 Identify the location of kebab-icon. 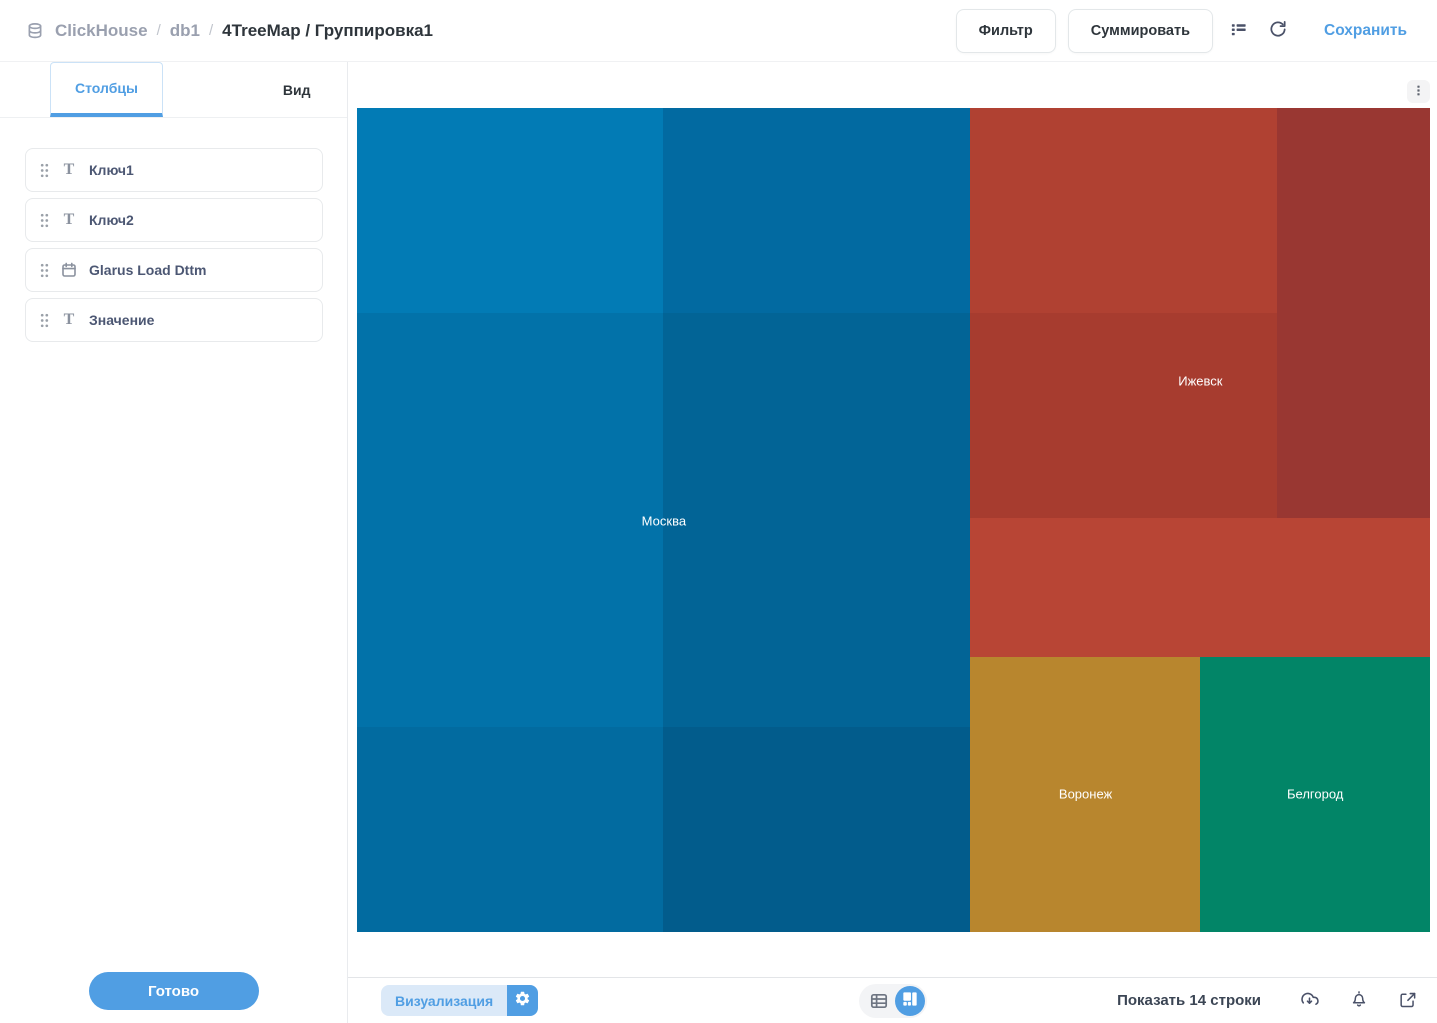
(1418, 92).